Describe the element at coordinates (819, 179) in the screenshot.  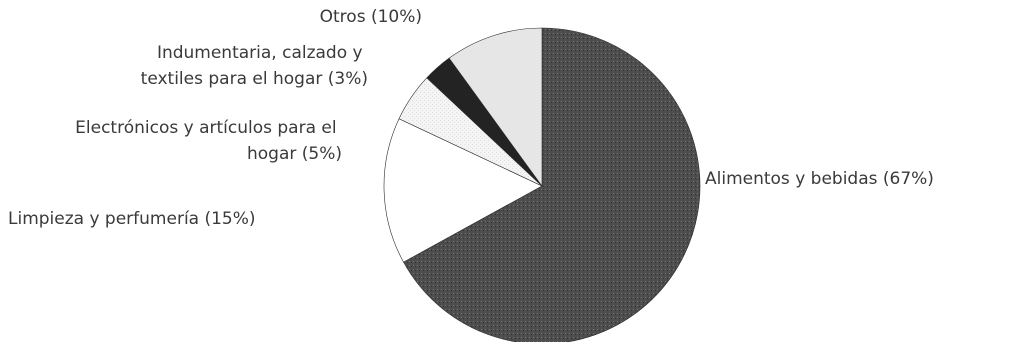
I see `slice-label-alimentos: Alimentos y bebidas (67%)` at that location.